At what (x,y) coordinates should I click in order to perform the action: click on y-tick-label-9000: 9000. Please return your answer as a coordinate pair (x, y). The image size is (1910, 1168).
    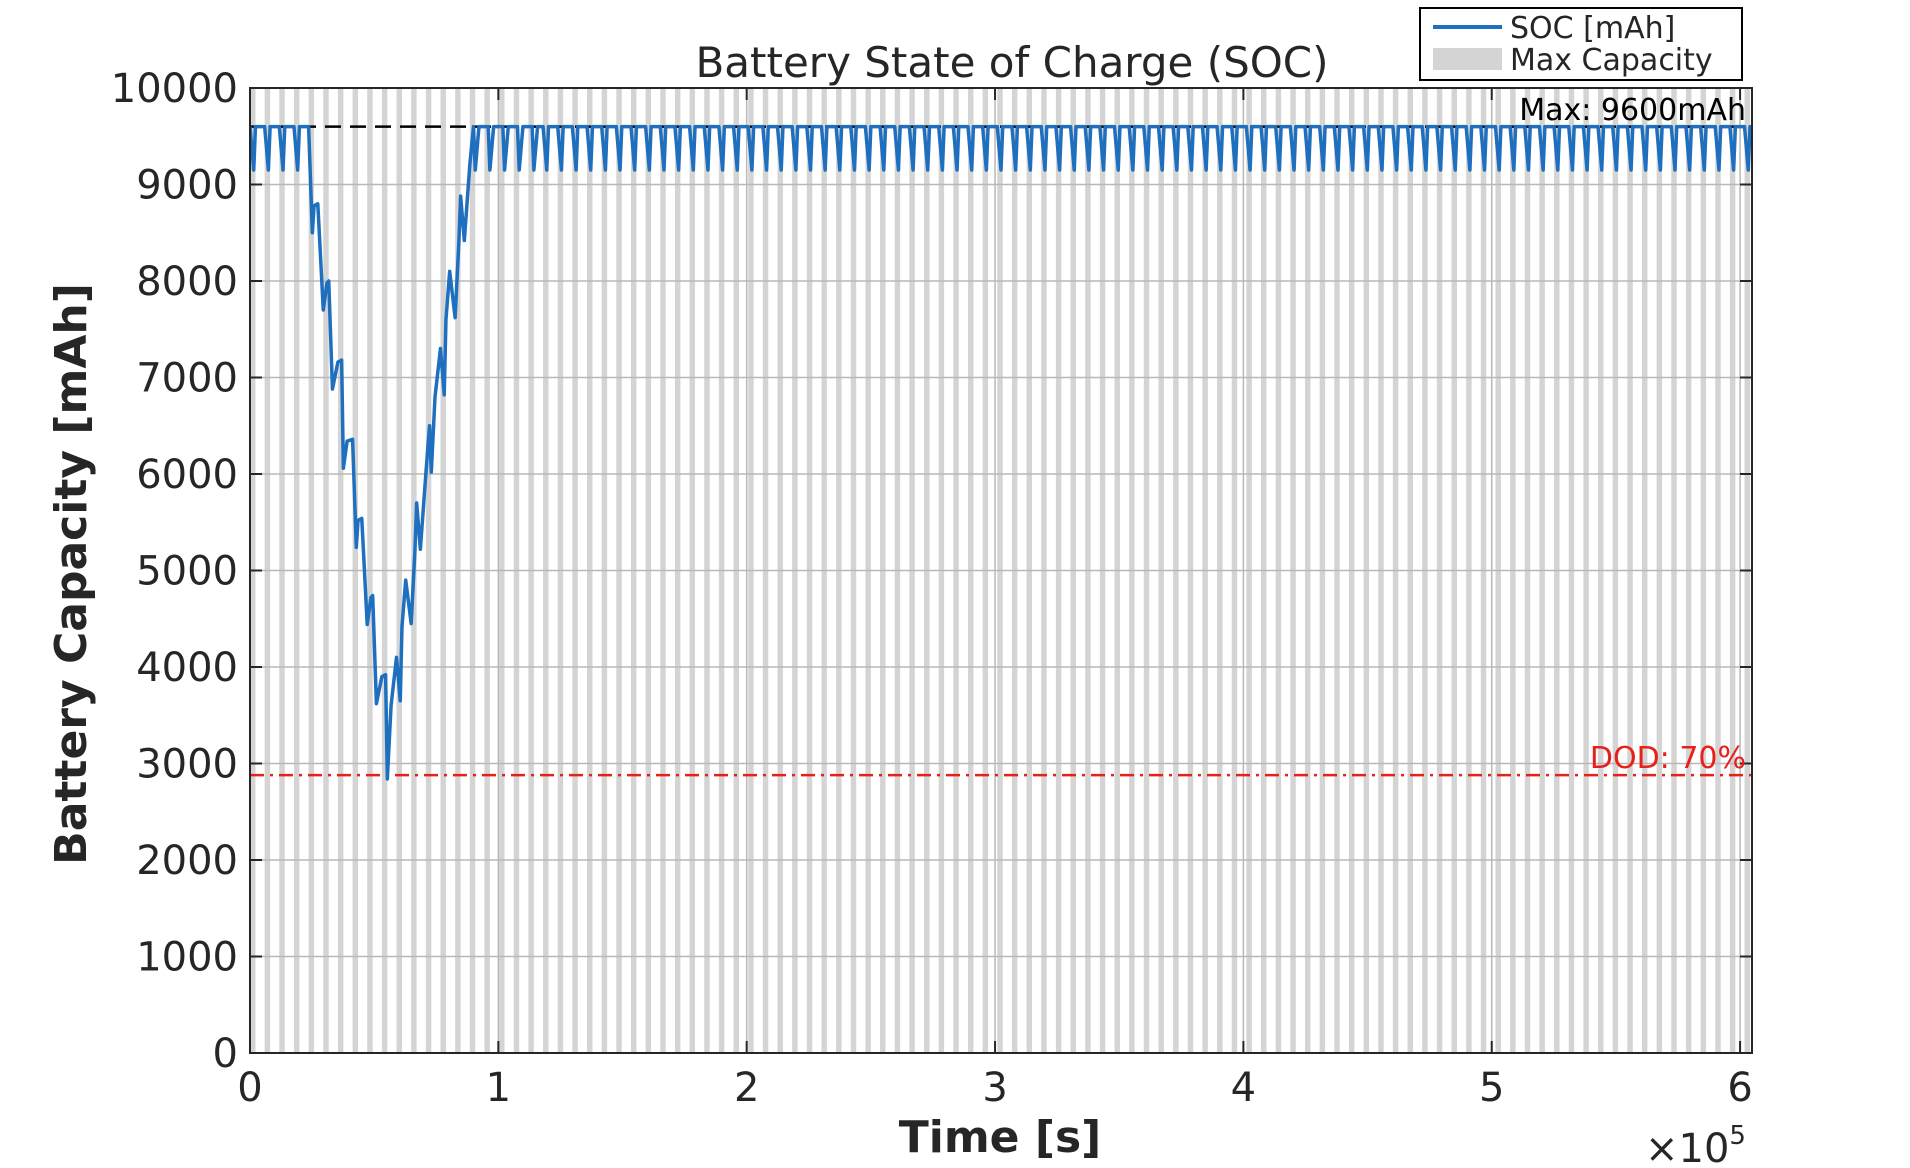
    Looking at the image, I should click on (187, 186).